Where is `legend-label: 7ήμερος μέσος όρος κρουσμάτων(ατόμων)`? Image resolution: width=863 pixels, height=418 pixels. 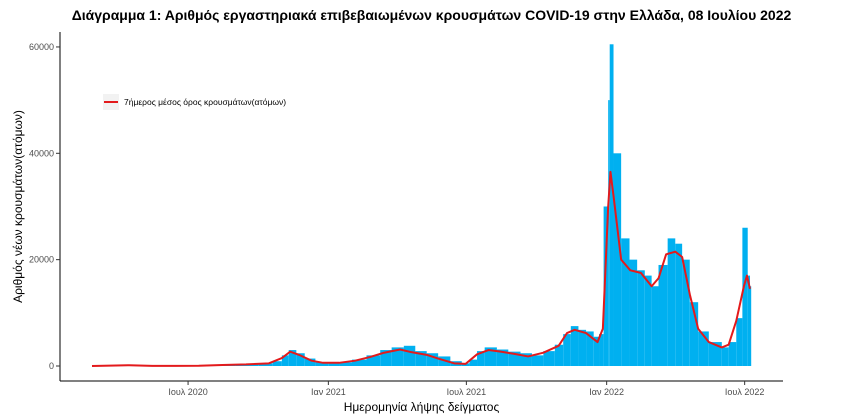 legend-label: 7ήμερος μέσος όρος κρουσμάτων(ατόμων) is located at coordinates (205, 102).